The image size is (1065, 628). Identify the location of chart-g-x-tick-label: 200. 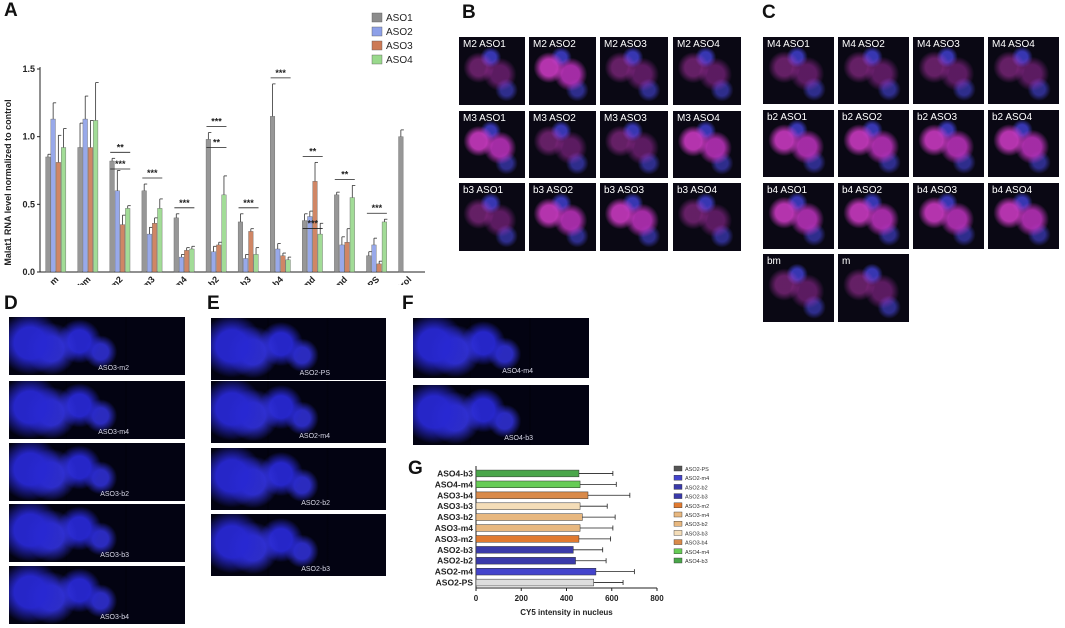
(522, 598).